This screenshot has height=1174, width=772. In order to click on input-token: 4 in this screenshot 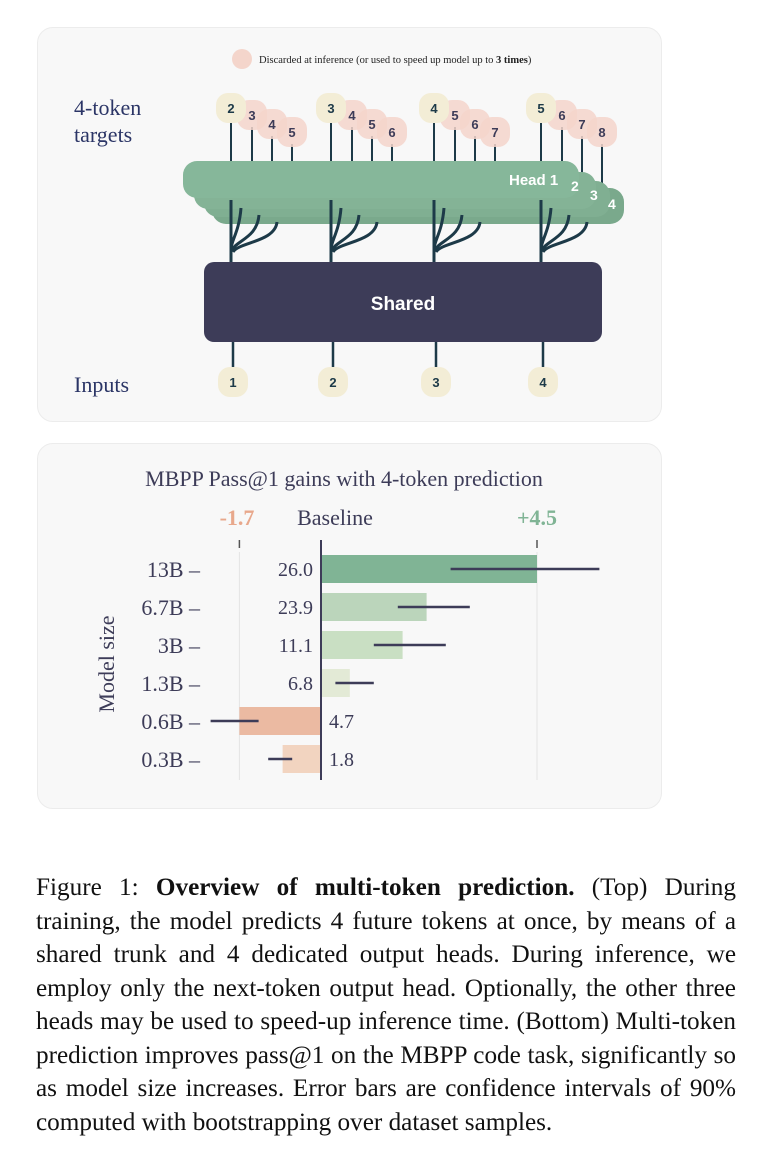, I will do `click(543, 382)`.